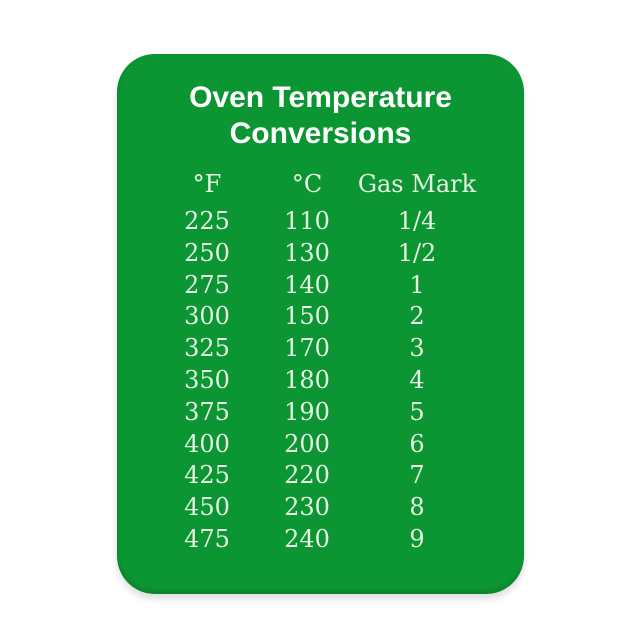  Describe the element at coordinates (417, 184) in the screenshot. I see `column-header-gas-mark: Gas Mark` at that location.